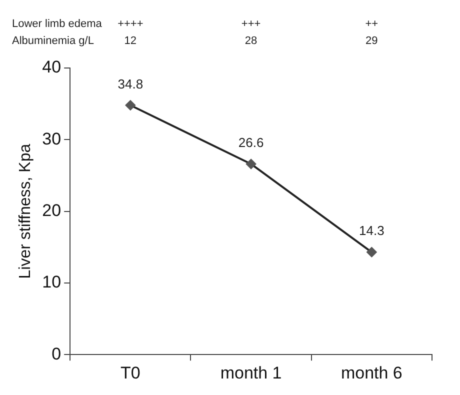 This screenshot has height=395, width=460. I want to click on y-tick-label: 40, so click(52, 67).